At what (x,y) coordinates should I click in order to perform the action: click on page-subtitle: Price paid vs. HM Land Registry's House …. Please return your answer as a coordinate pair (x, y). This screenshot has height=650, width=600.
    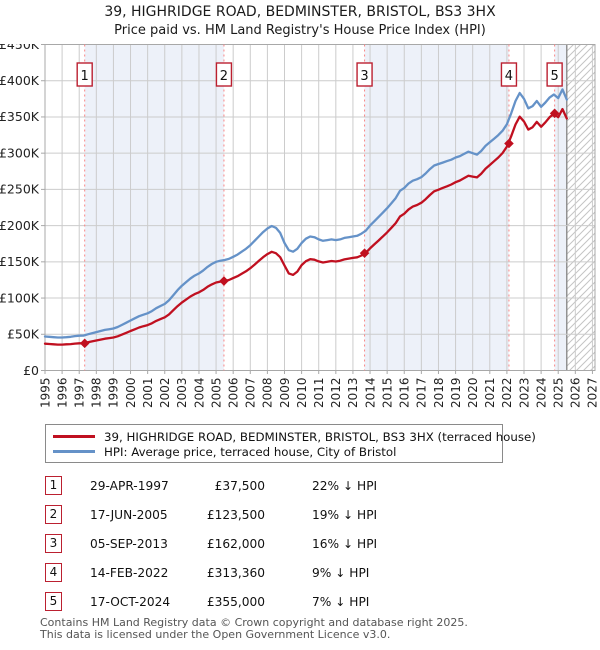
    Looking at the image, I should click on (300, 30).